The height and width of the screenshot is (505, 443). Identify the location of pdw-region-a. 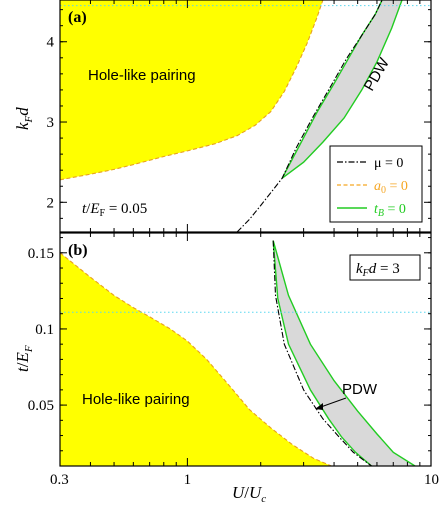
(342, 89).